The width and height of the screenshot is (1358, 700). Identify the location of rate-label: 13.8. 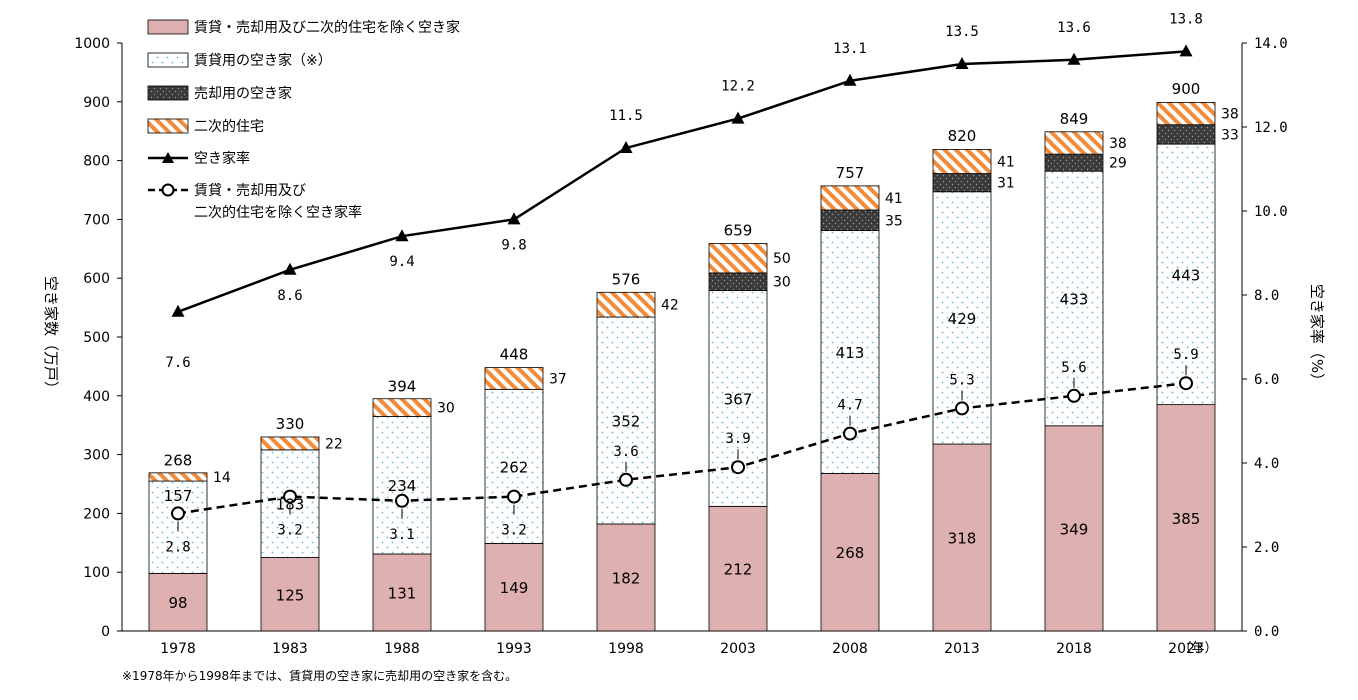
(1186, 19).